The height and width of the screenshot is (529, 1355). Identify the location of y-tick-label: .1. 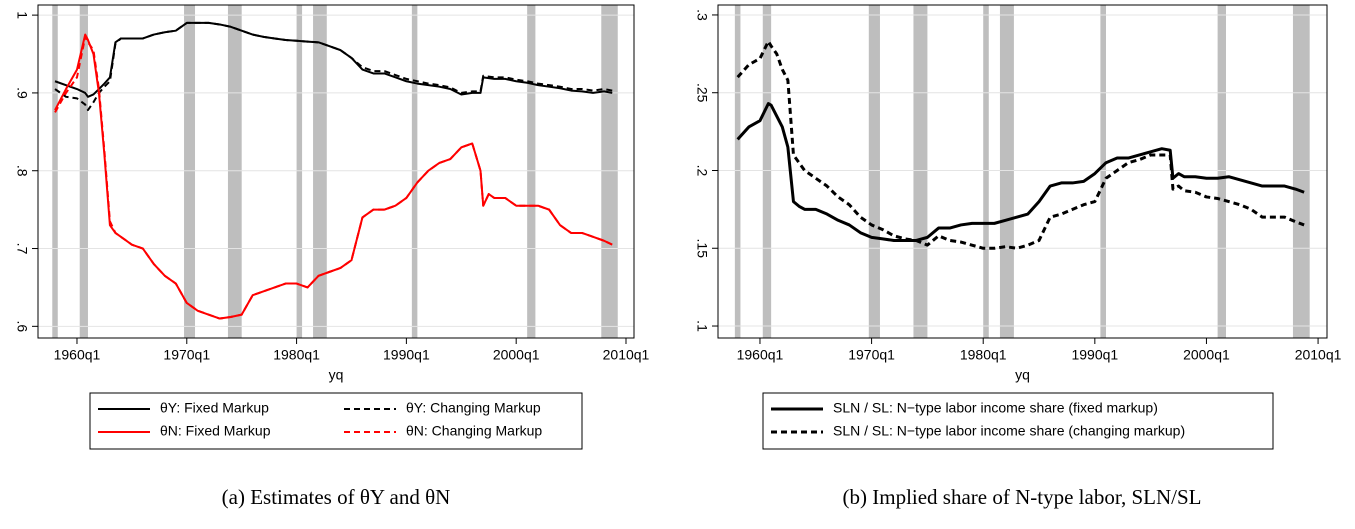
(702, 326).